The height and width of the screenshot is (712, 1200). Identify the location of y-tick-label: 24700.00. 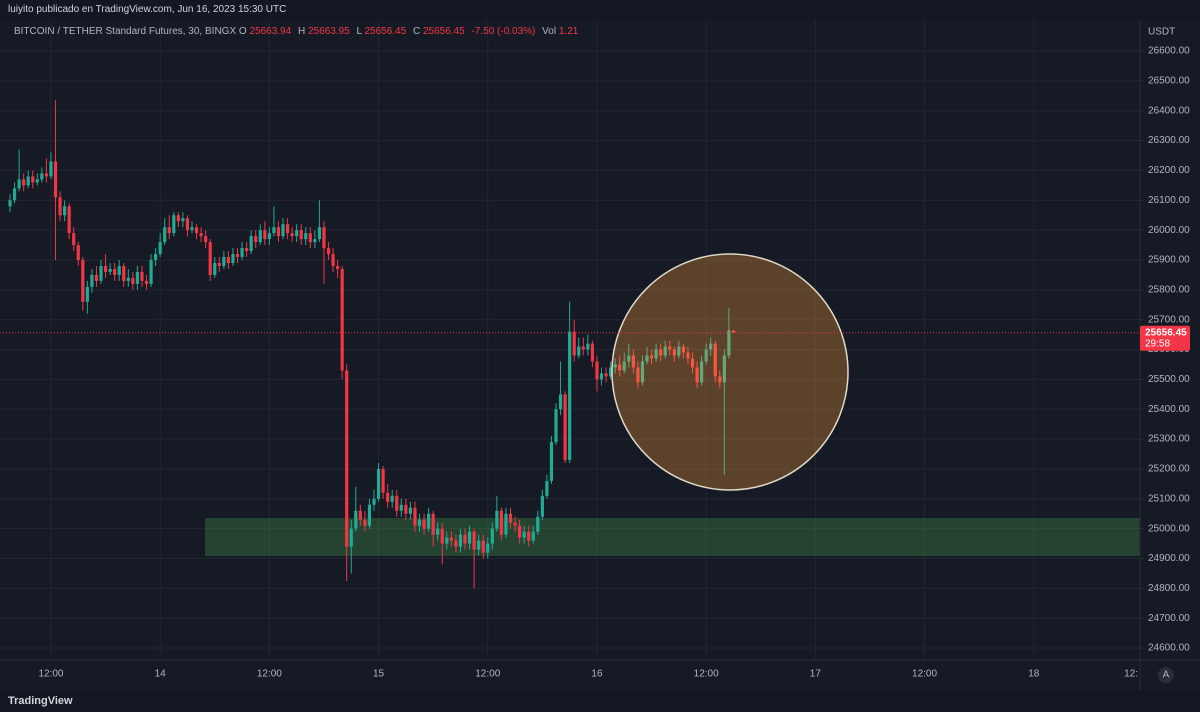
(1169, 618).